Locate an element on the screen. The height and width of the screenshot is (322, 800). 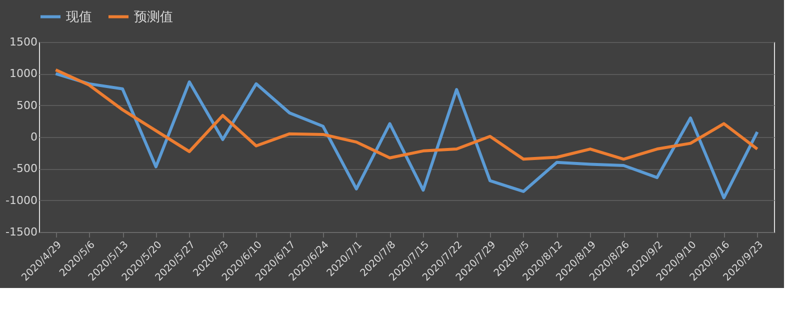
legend-label: 现值 is located at coordinates (79, 17).